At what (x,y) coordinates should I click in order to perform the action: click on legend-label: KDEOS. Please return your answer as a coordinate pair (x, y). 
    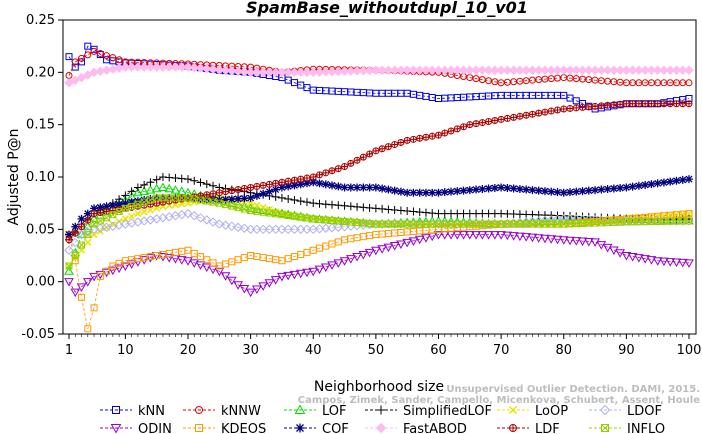
    Looking at the image, I should click on (243, 428).